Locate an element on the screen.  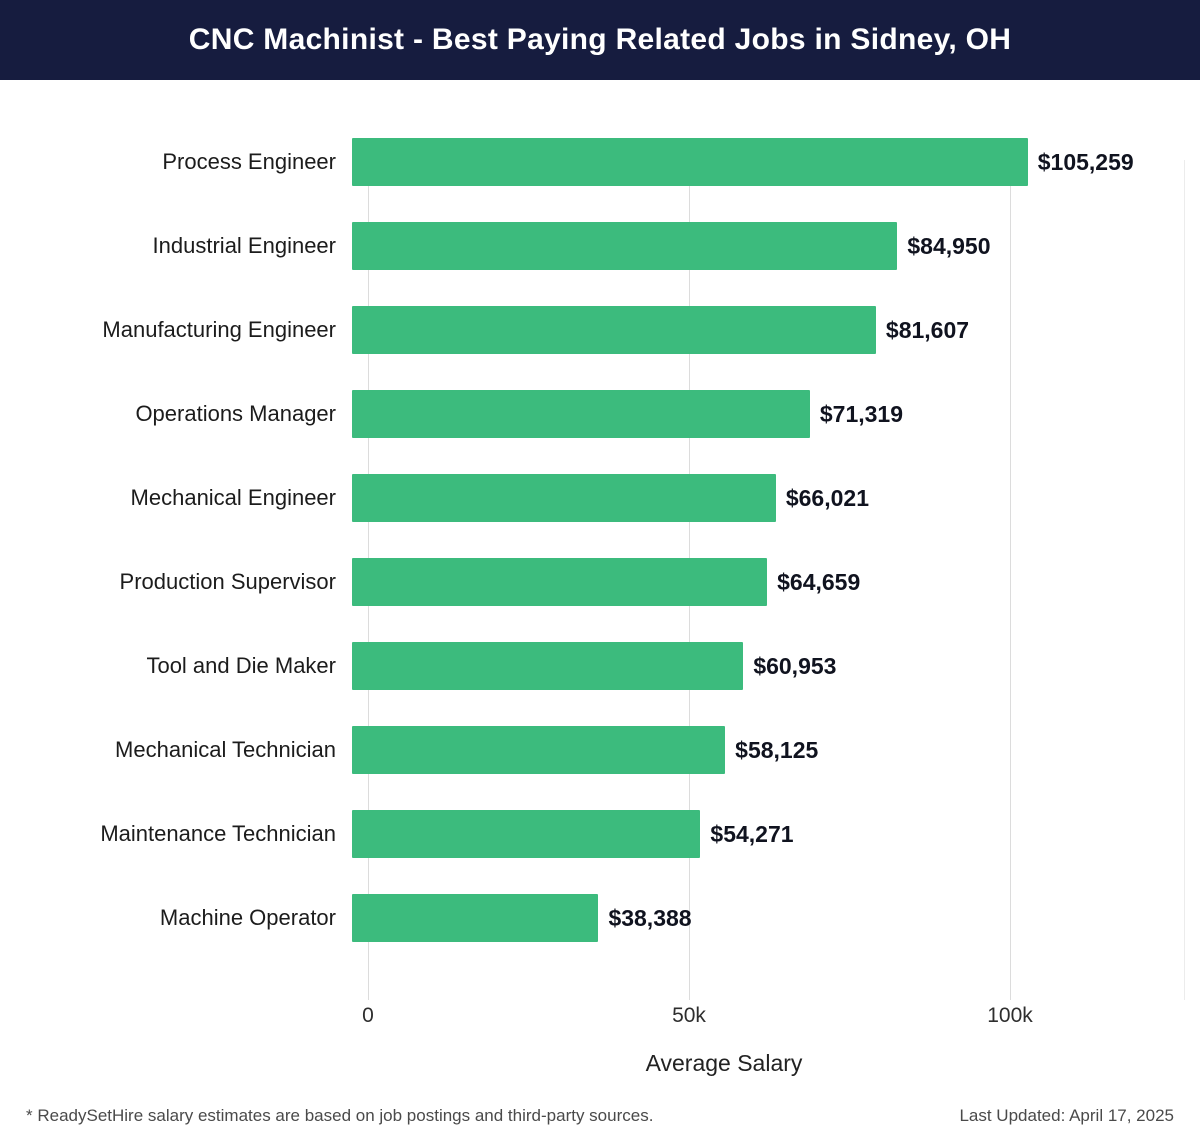
bar-row: Production Supervisor $64,659 is located at coordinates (600, 582).